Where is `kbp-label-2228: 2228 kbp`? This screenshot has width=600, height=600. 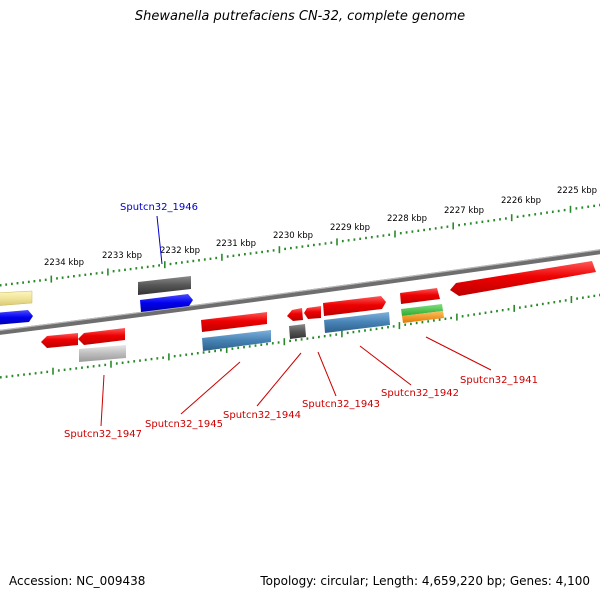 kbp-label-2228: 2228 kbp is located at coordinates (407, 219).